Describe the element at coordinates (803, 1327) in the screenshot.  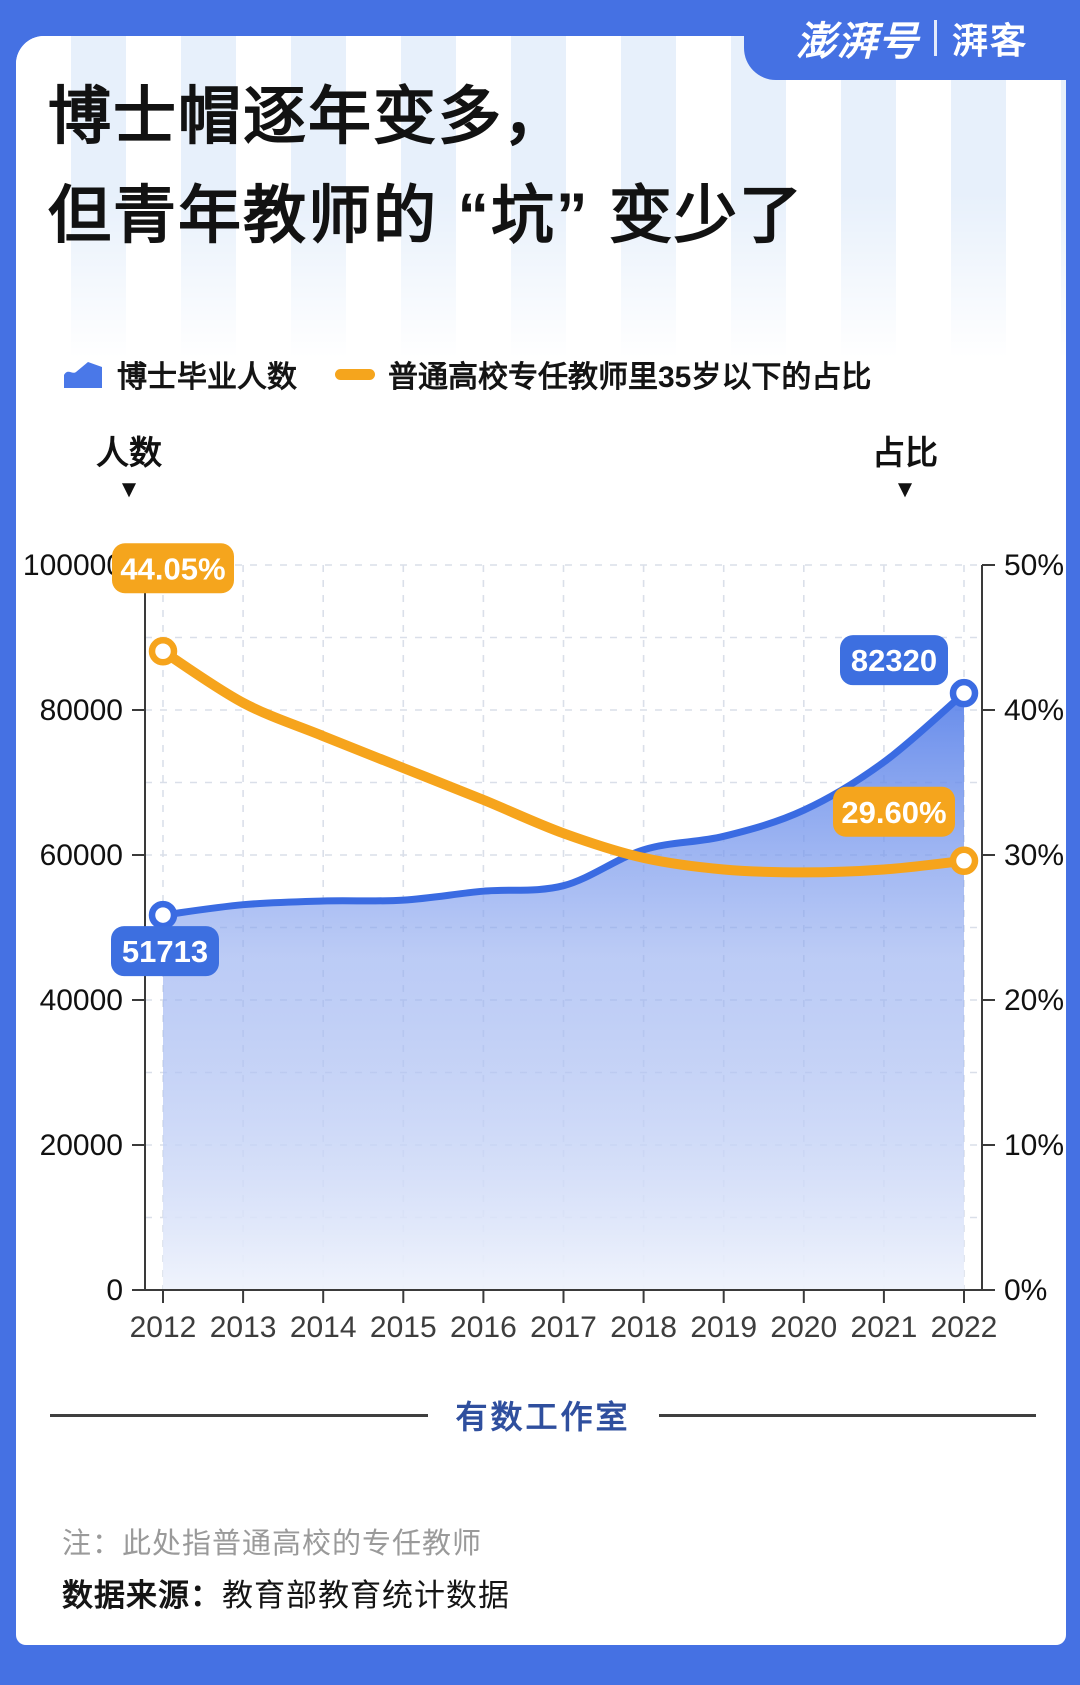
I see `x-axis-year-label: 2020` at that location.